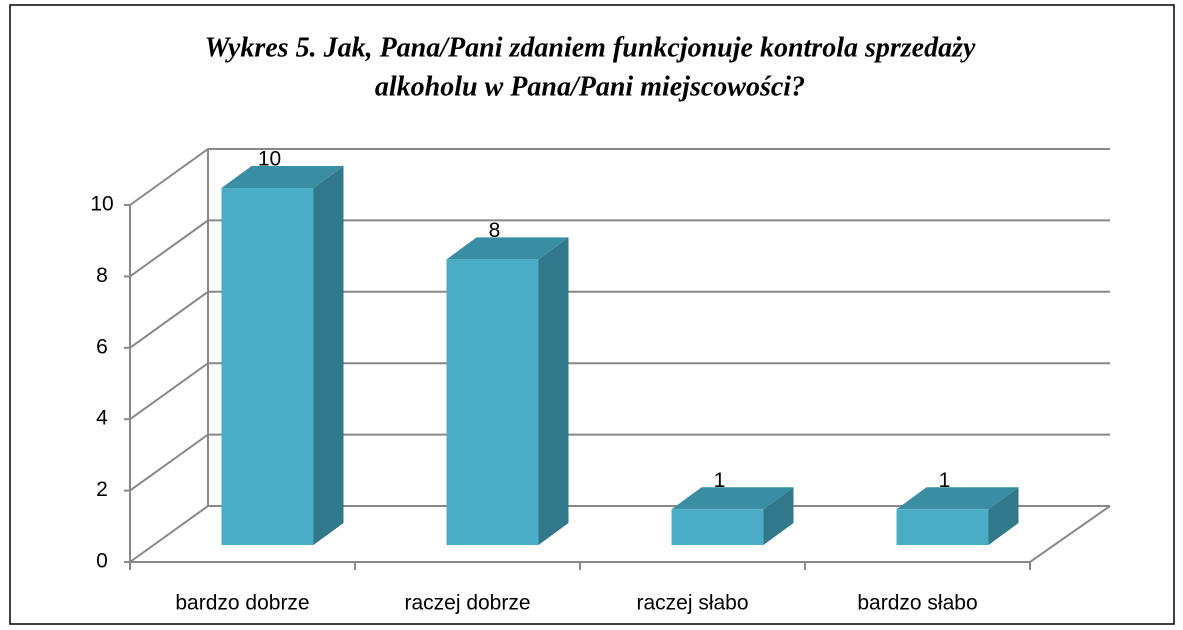  Describe the element at coordinates (269, 159) in the screenshot. I see `data-label: 10` at that location.